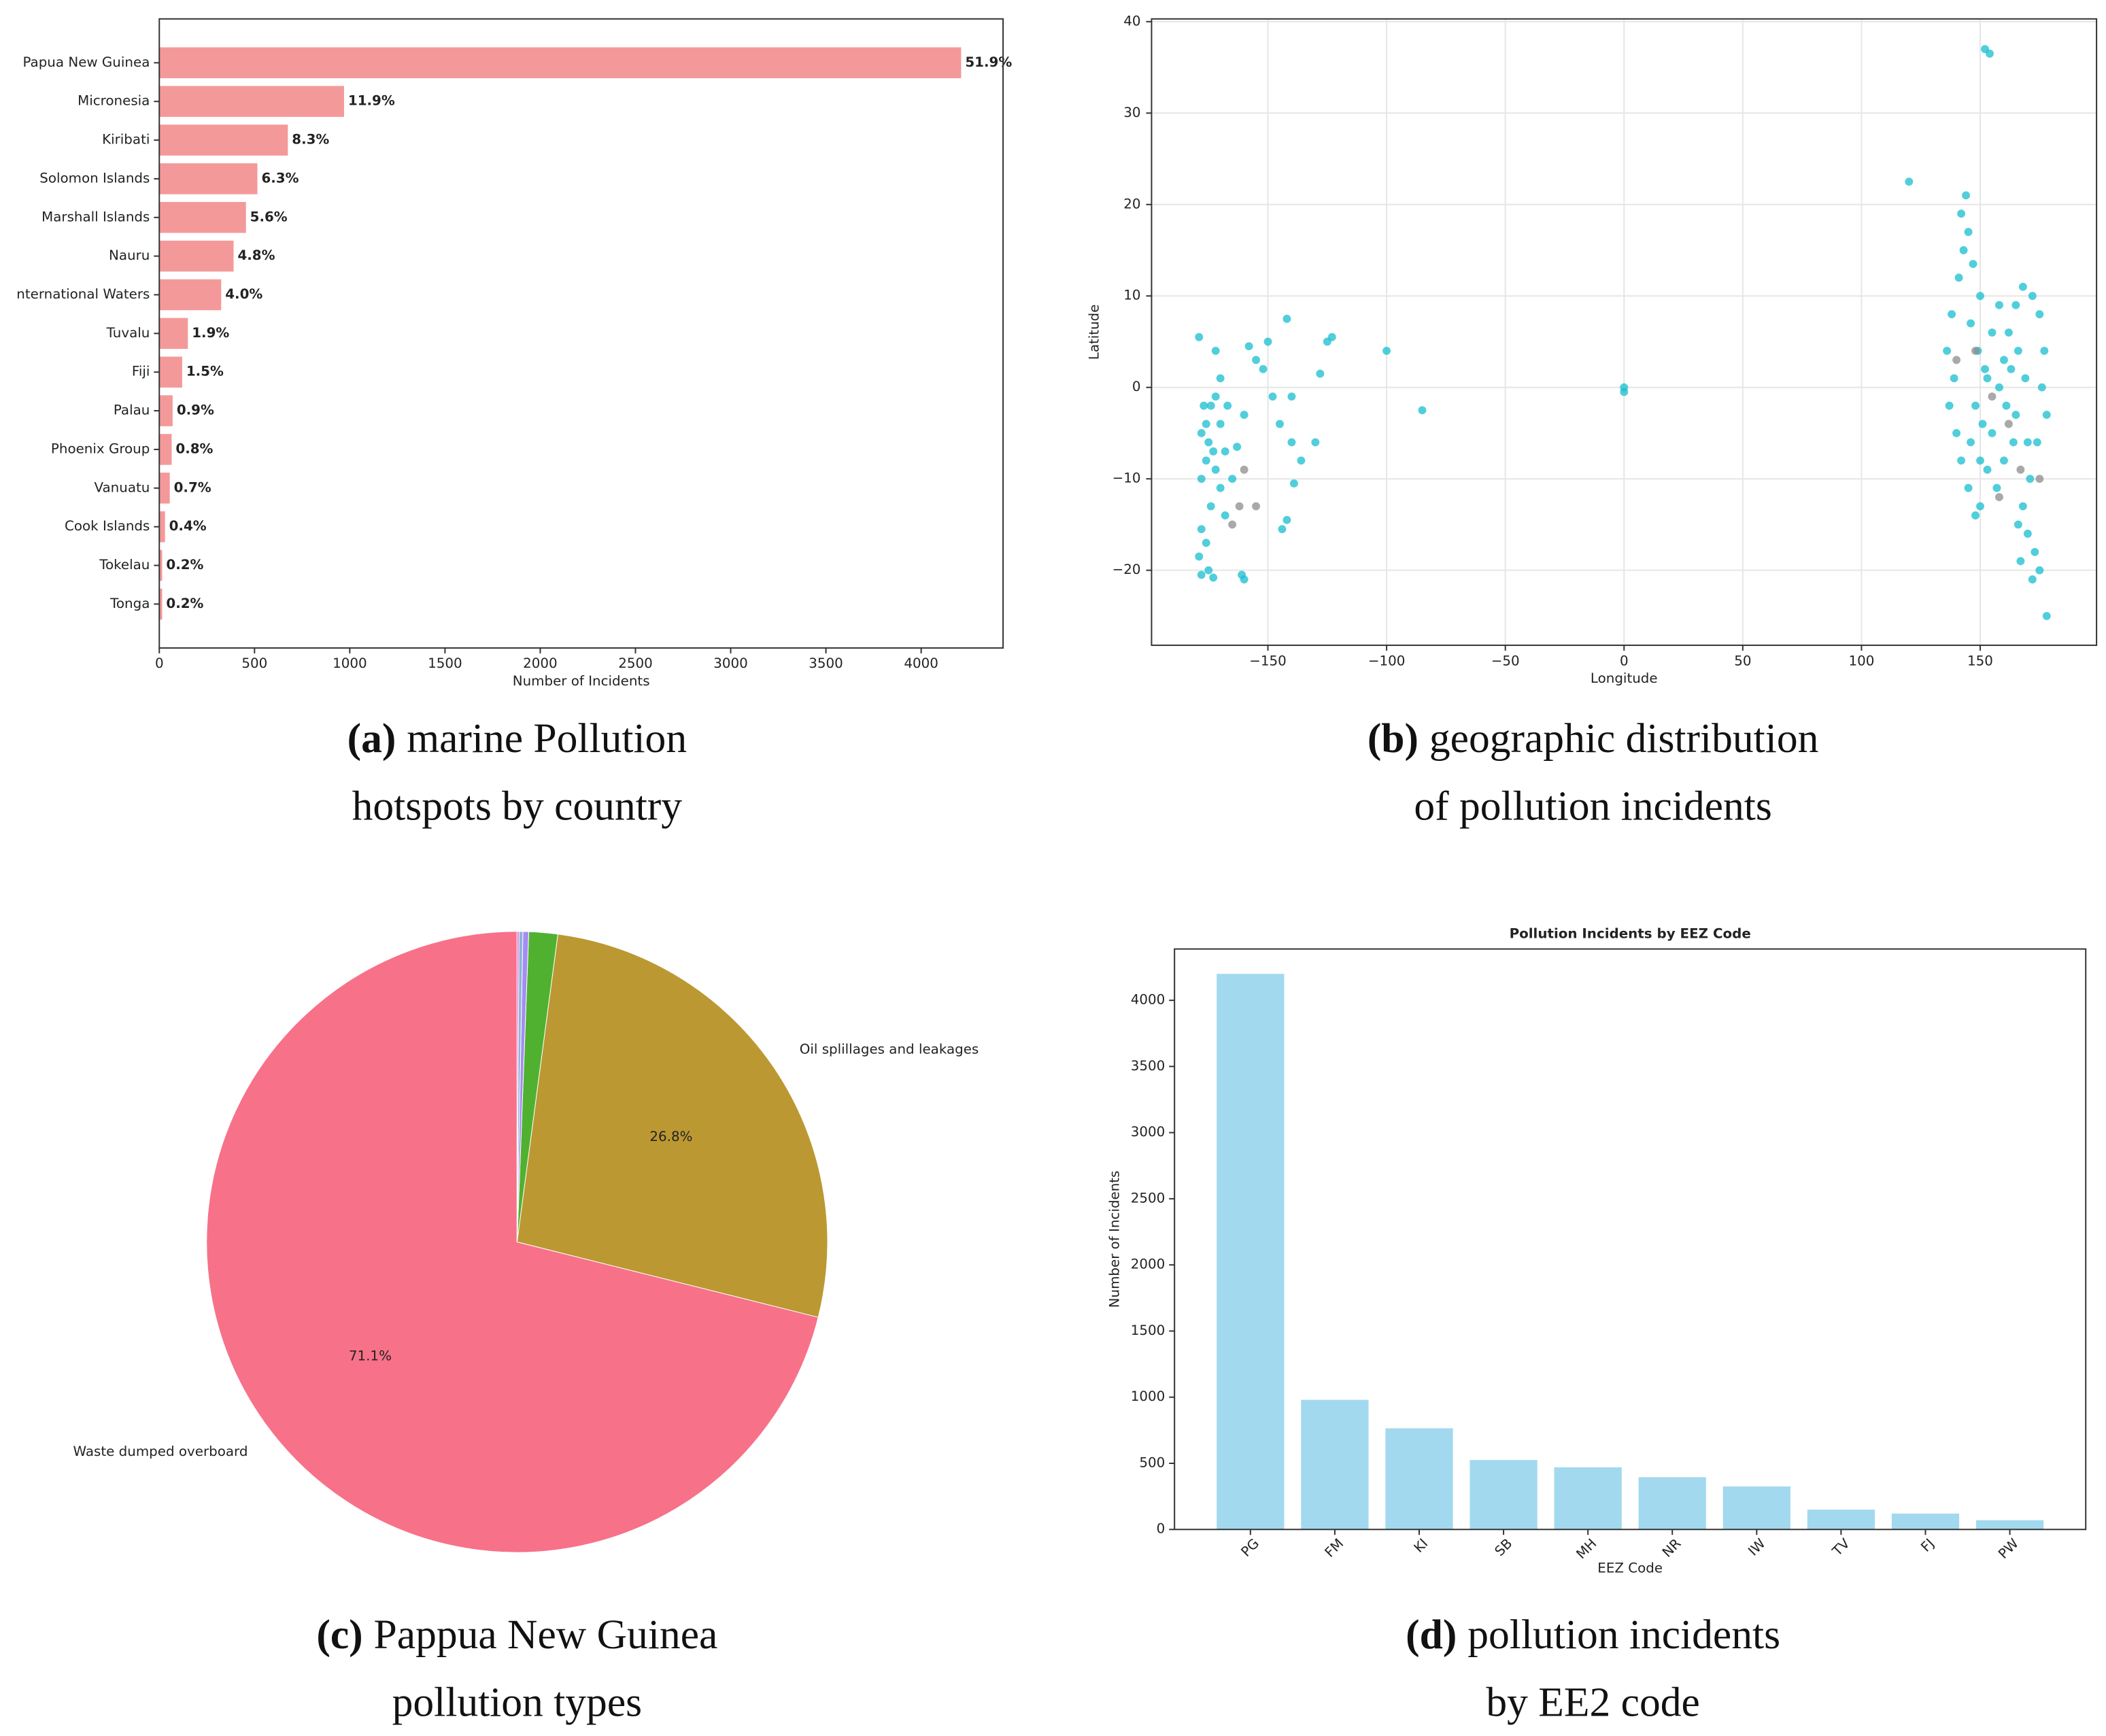  What do you see at coordinates (129, 603) in the screenshot?
I see `y-tick-label: Tonga` at bounding box center [129, 603].